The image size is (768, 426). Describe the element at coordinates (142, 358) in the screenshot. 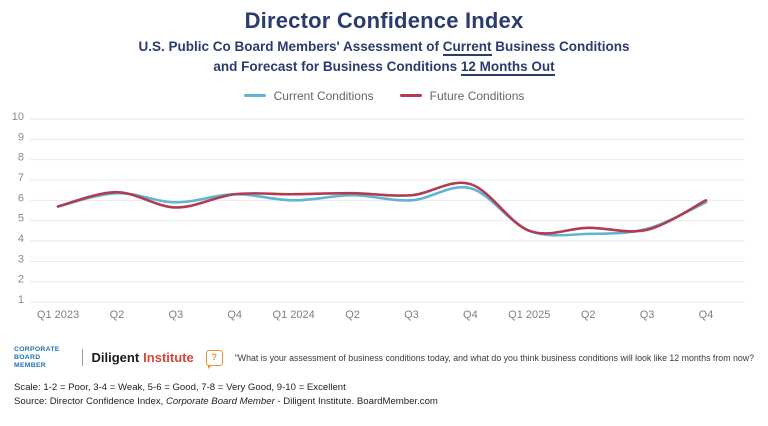

I see `diligent-institute-logo: Diligent Institute` at that location.